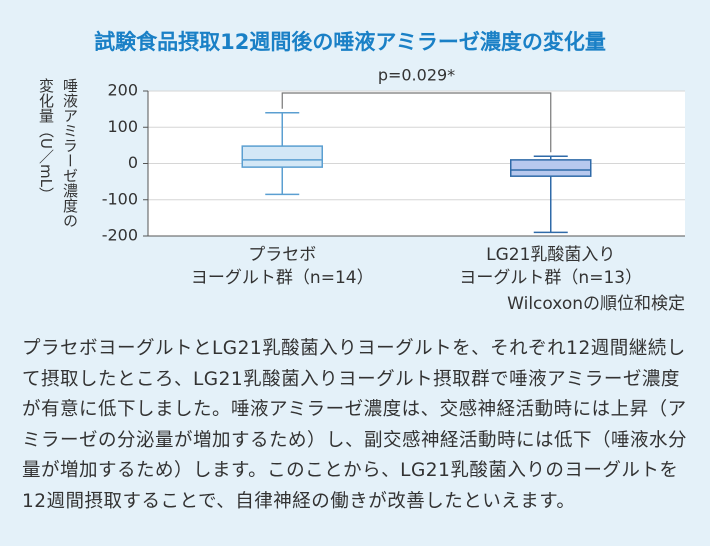 The height and width of the screenshot is (546, 710). What do you see at coordinates (350, 42) in the screenshot?
I see `chart-title: 試験食品摂取12週間後の唾液アミラーゼ濃度の変化量` at bounding box center [350, 42].